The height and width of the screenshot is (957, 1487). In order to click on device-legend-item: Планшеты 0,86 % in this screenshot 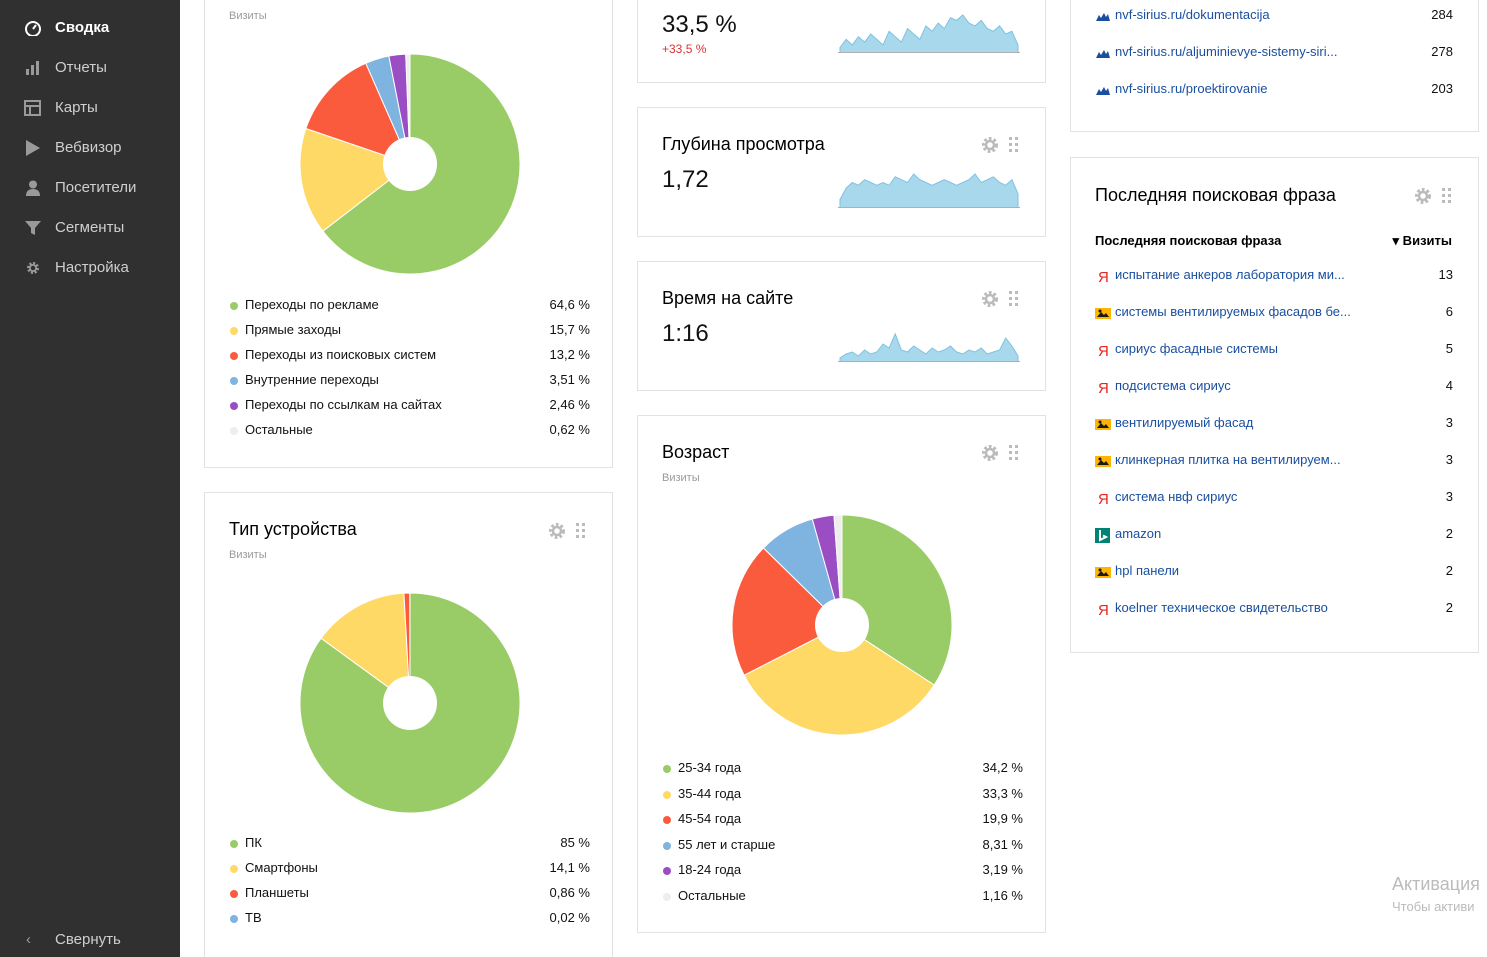, I will do `click(410, 895)`.